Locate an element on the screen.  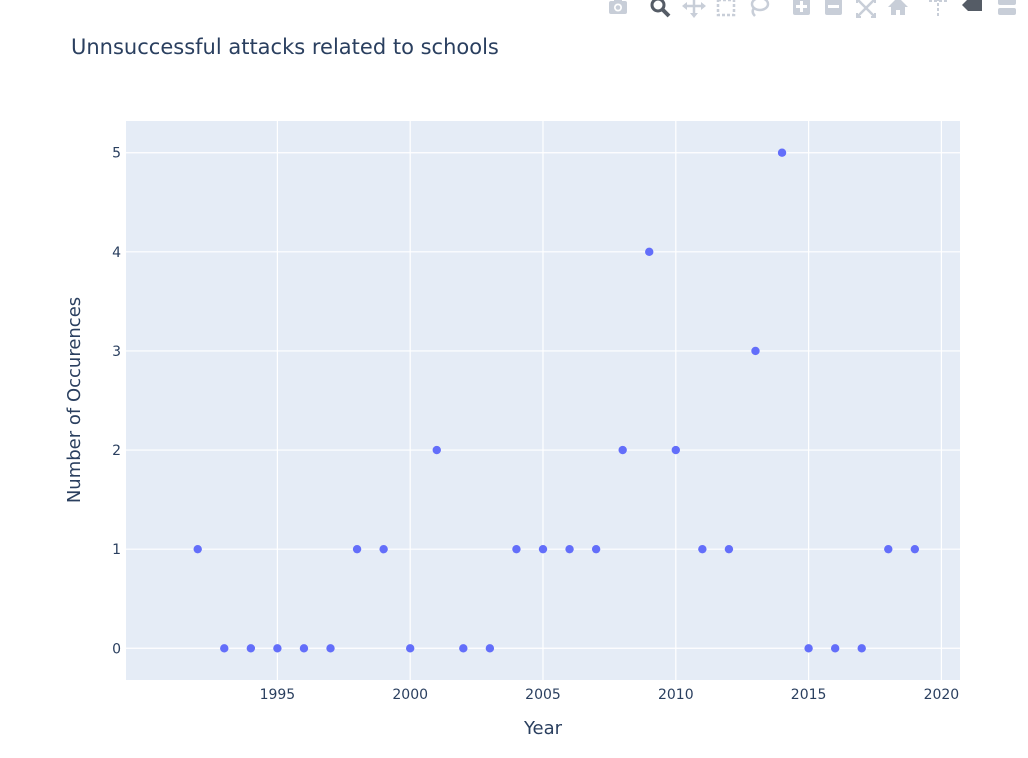
lasso-select-icon is located at coordinates (758, 9).